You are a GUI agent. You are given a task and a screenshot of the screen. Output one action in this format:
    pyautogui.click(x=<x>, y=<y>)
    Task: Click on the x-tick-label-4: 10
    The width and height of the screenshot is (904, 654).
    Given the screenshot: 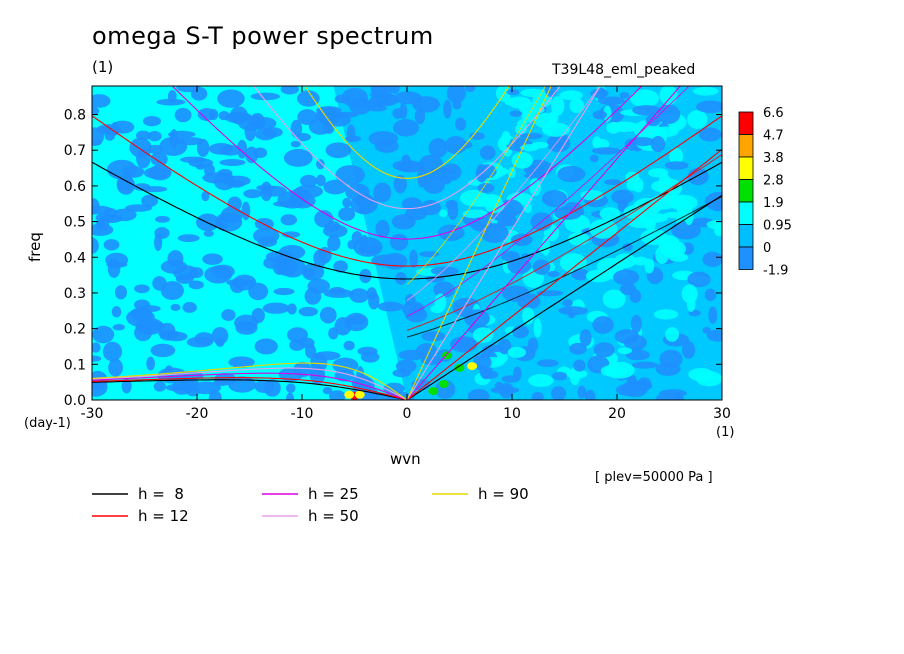 What is the action you would take?
    pyautogui.click(x=512, y=414)
    